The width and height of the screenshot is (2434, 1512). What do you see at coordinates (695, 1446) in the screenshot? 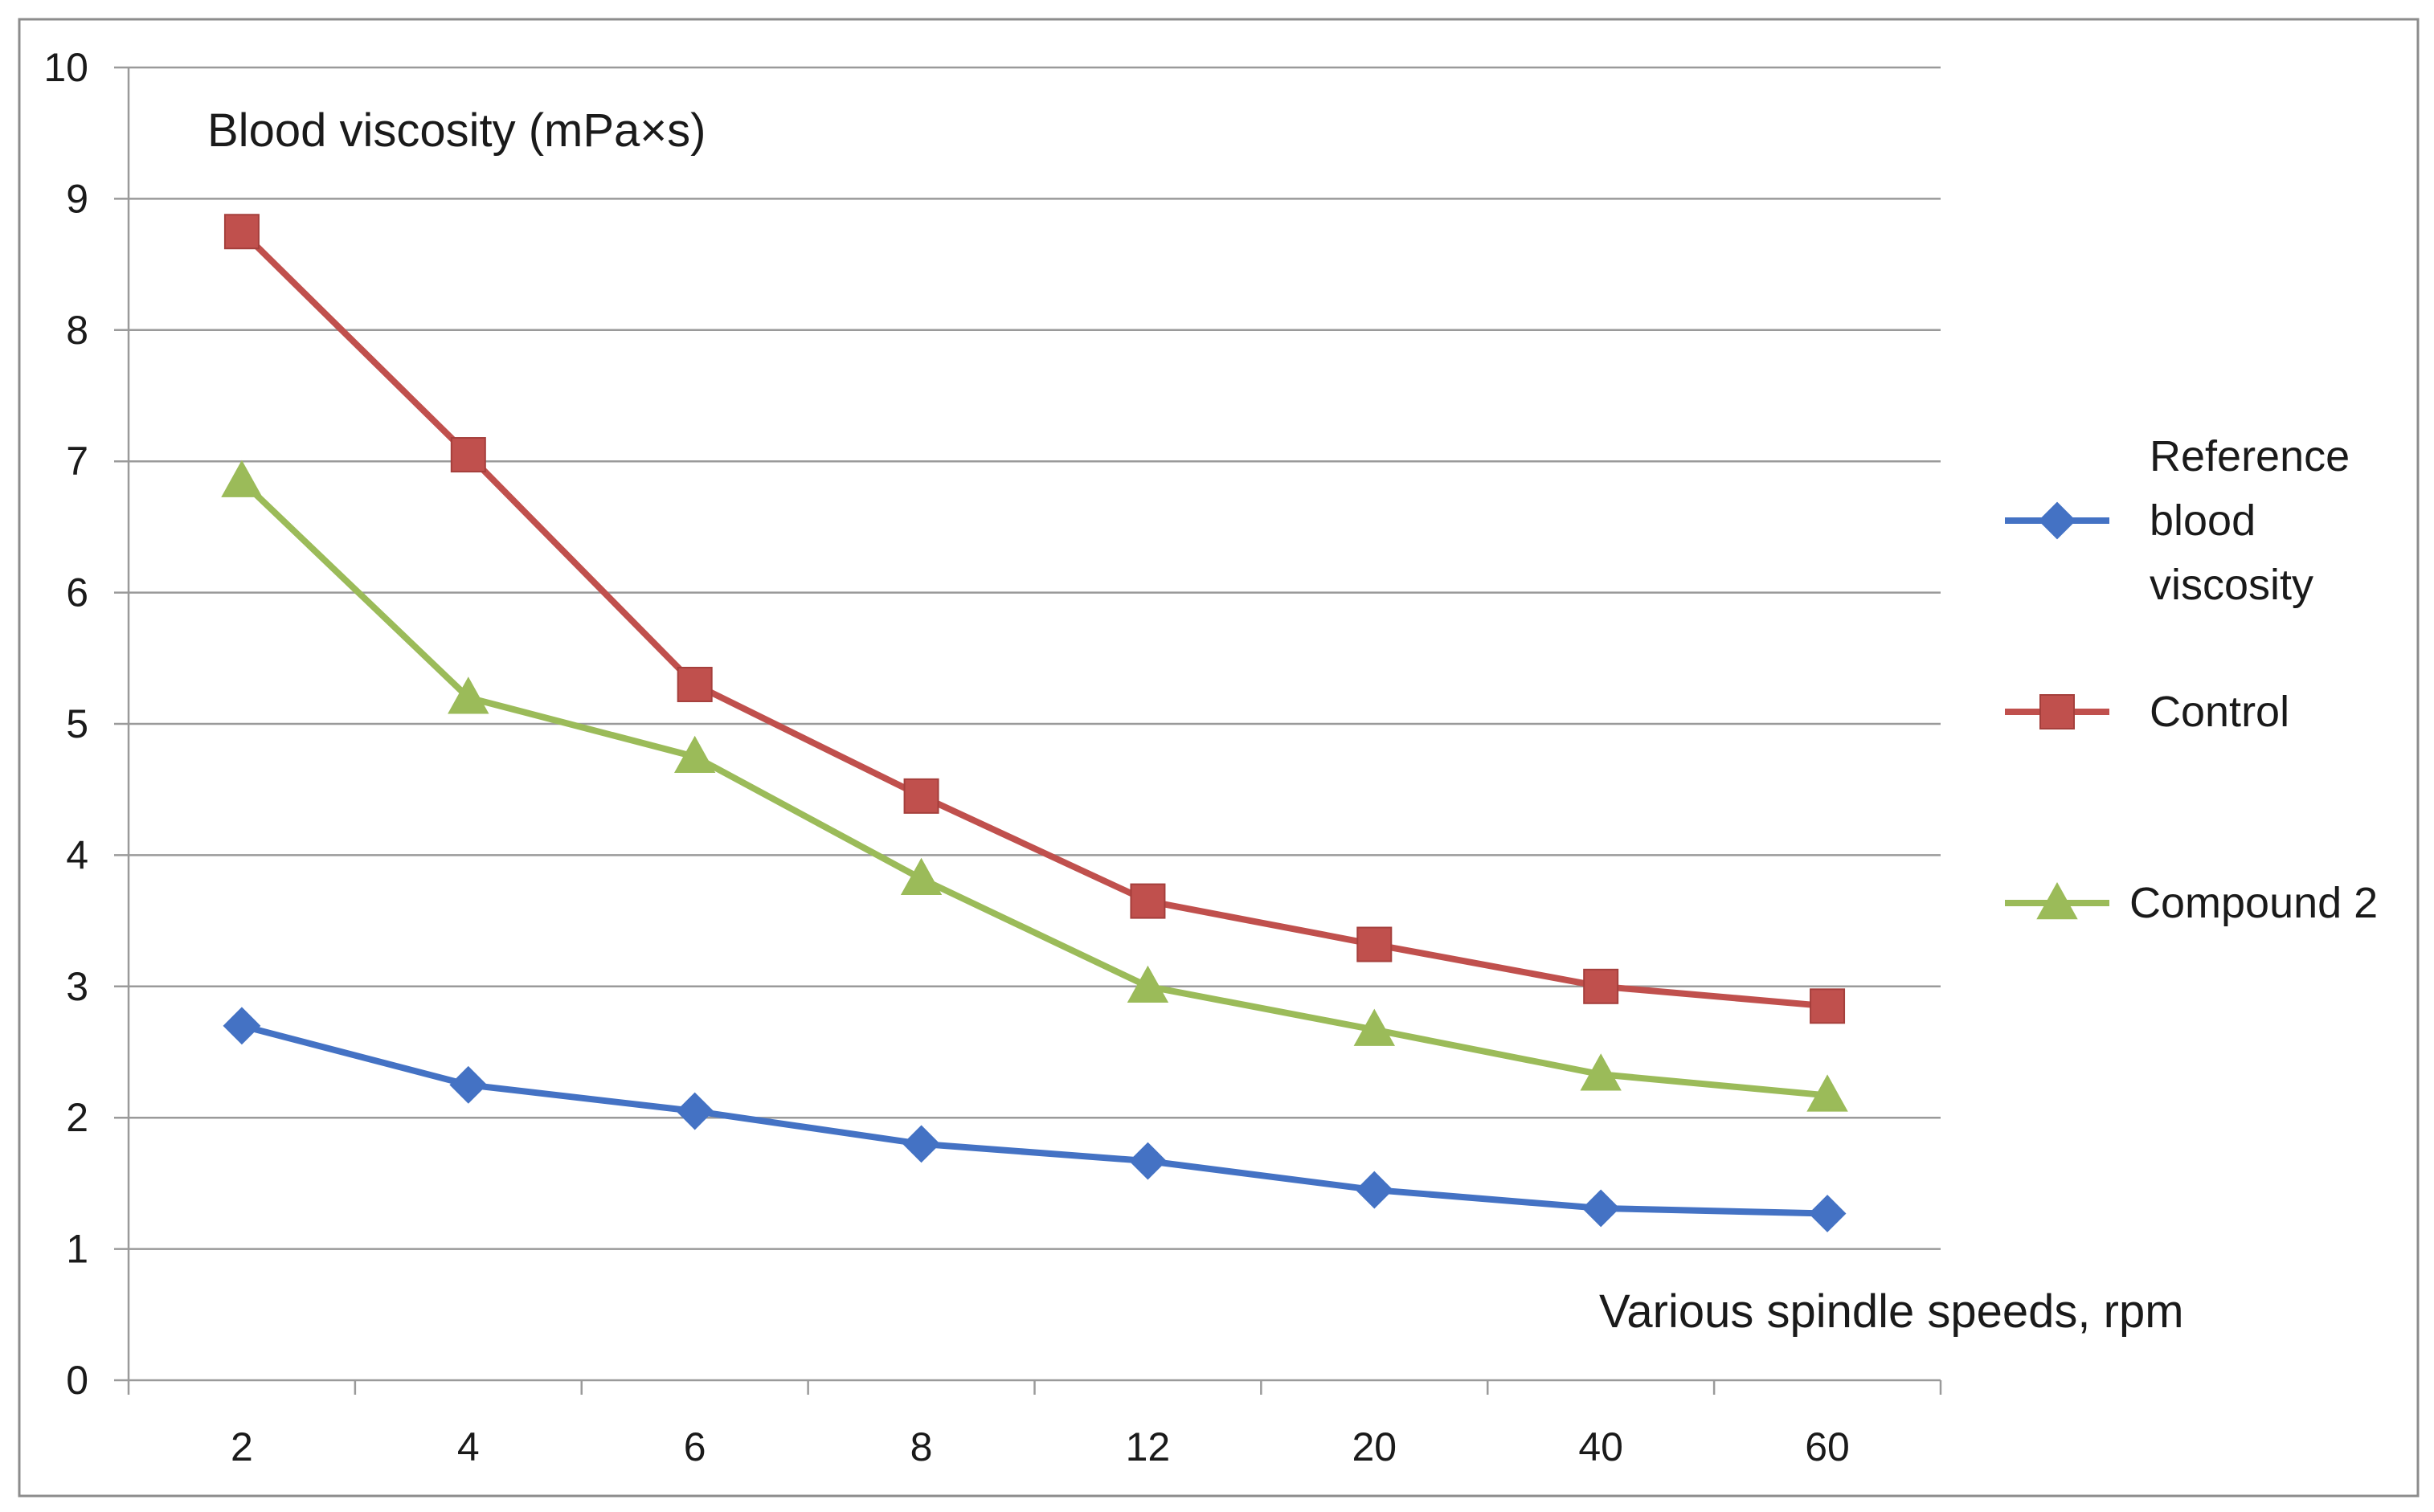
I see `x-tick-label-6: 6` at bounding box center [695, 1446].